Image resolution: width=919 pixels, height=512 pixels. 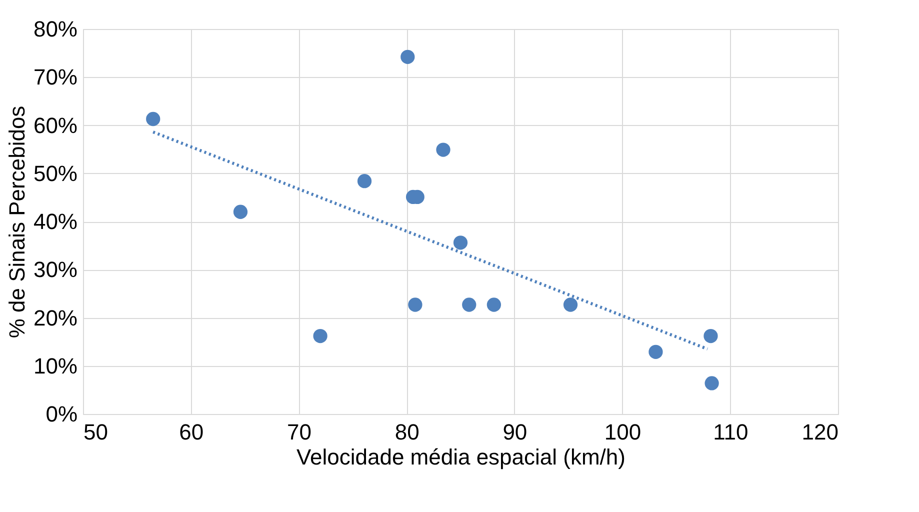 I want to click on x-tick-label: 70, so click(x=299, y=432).